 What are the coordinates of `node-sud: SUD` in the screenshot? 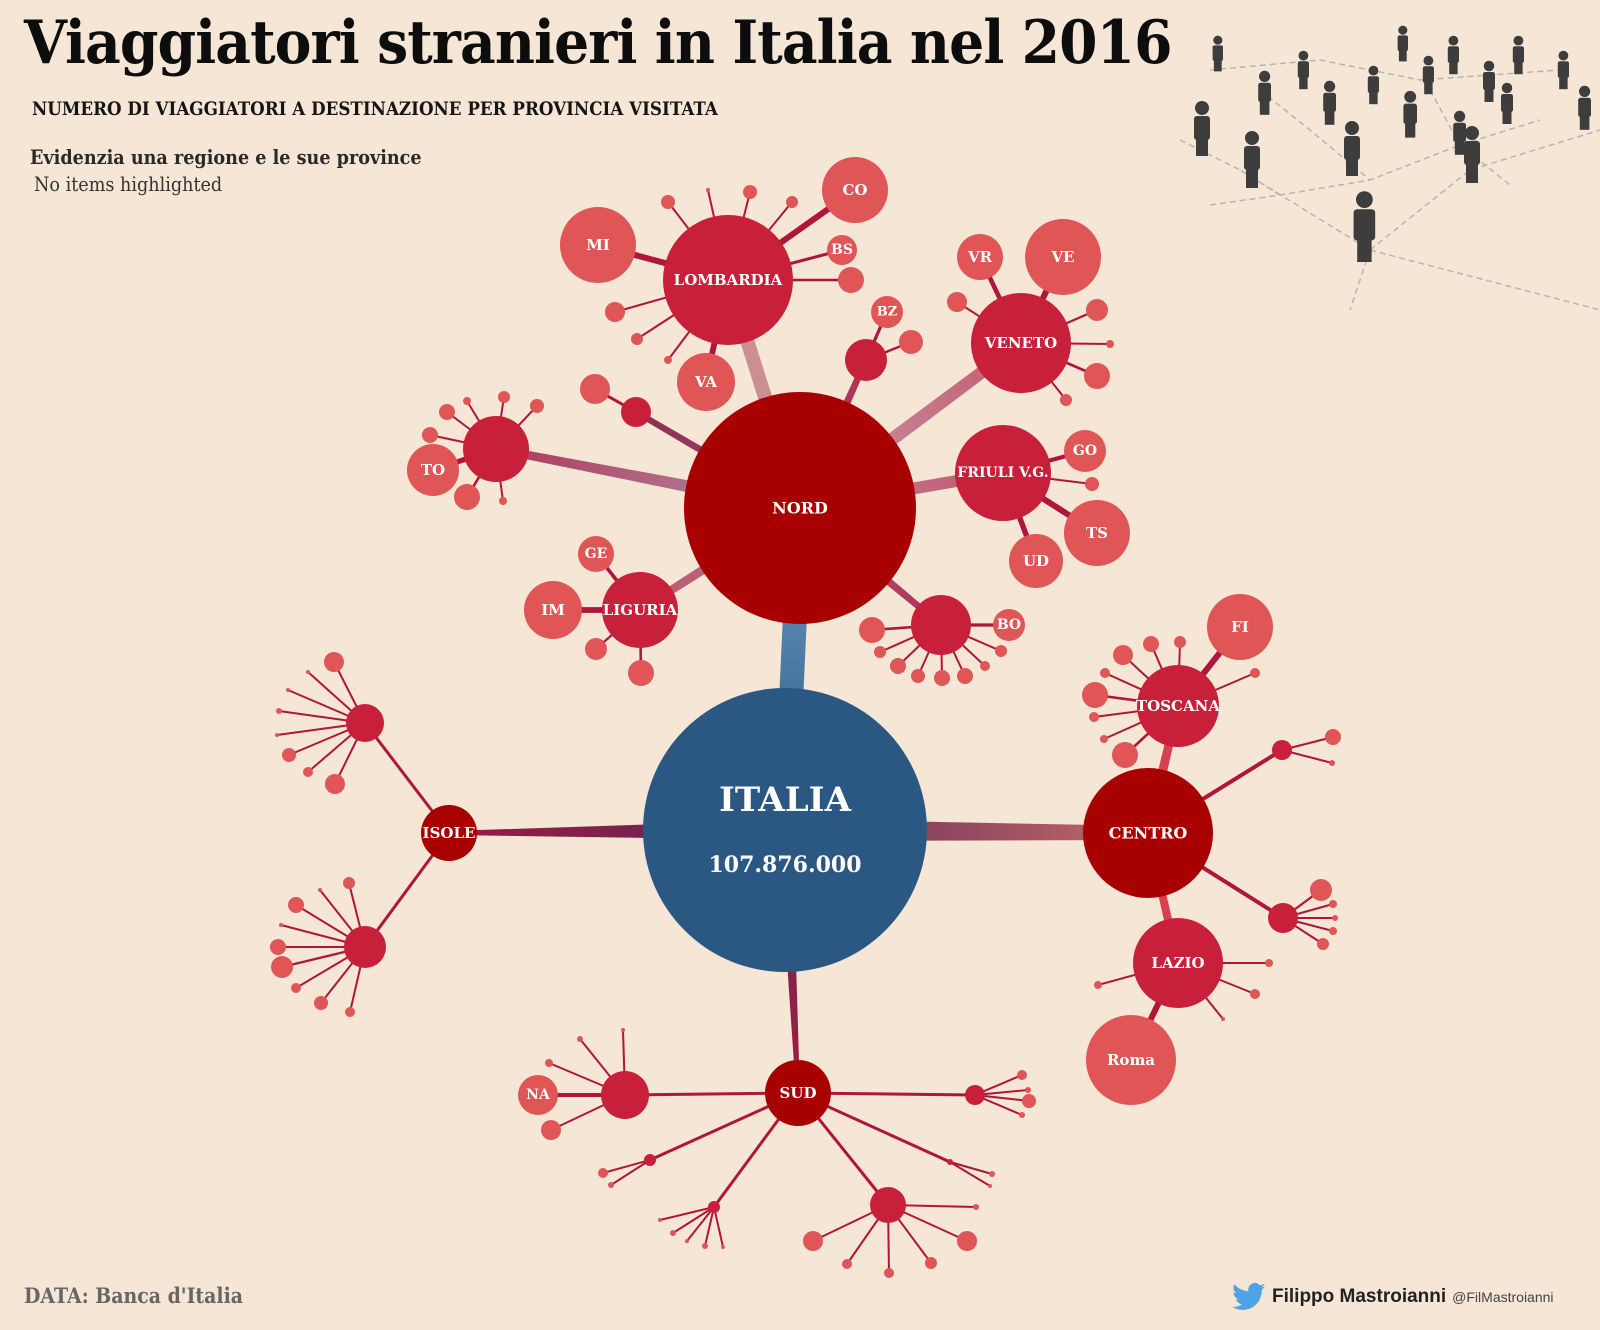 It's located at (798, 1093).